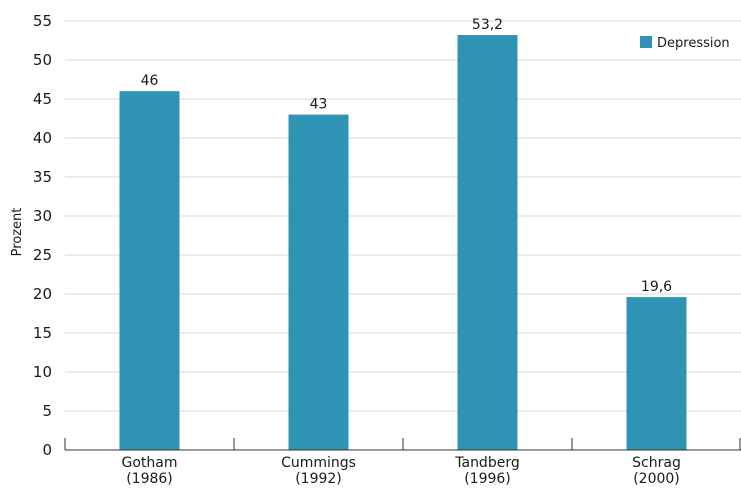  I want to click on legend-label-depression: Depression, so click(693, 43).